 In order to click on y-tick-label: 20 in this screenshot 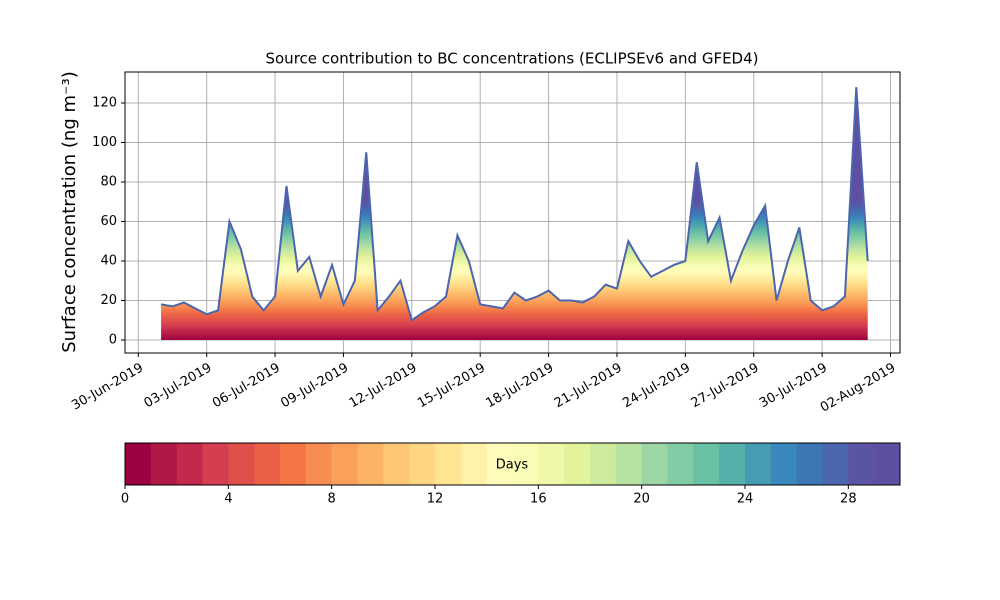, I will do `click(108, 300)`.